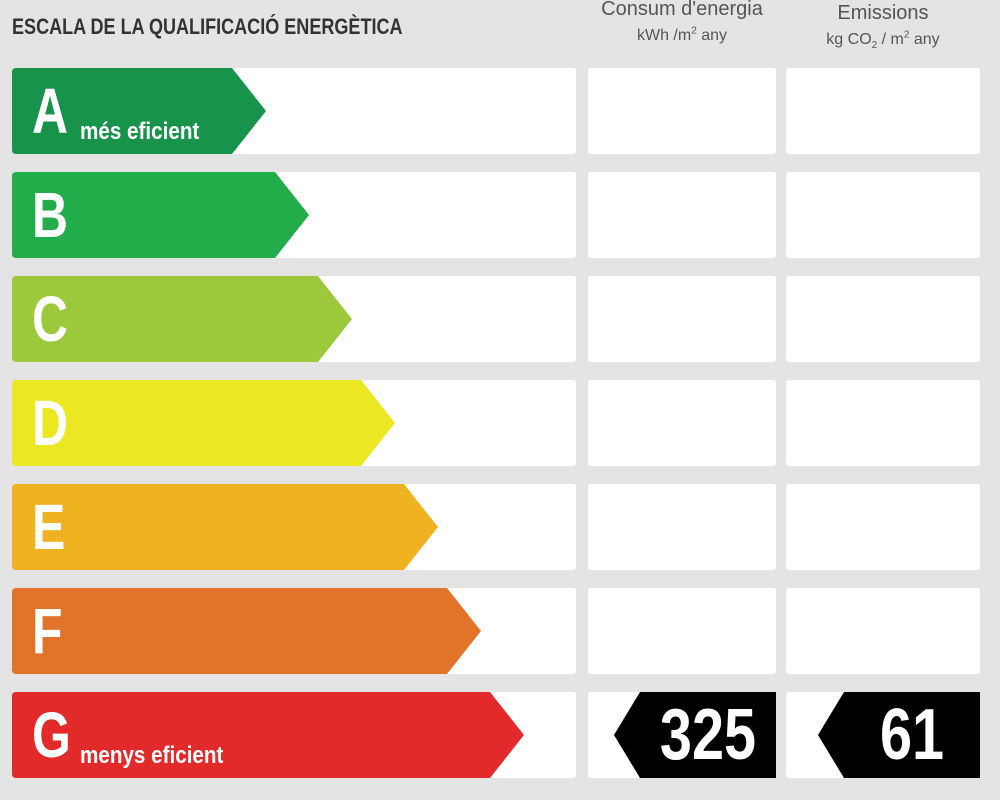 This screenshot has width=1000, height=800. I want to click on column-header-consum: Consum d'energia kWh /m2 any, so click(682, 23).